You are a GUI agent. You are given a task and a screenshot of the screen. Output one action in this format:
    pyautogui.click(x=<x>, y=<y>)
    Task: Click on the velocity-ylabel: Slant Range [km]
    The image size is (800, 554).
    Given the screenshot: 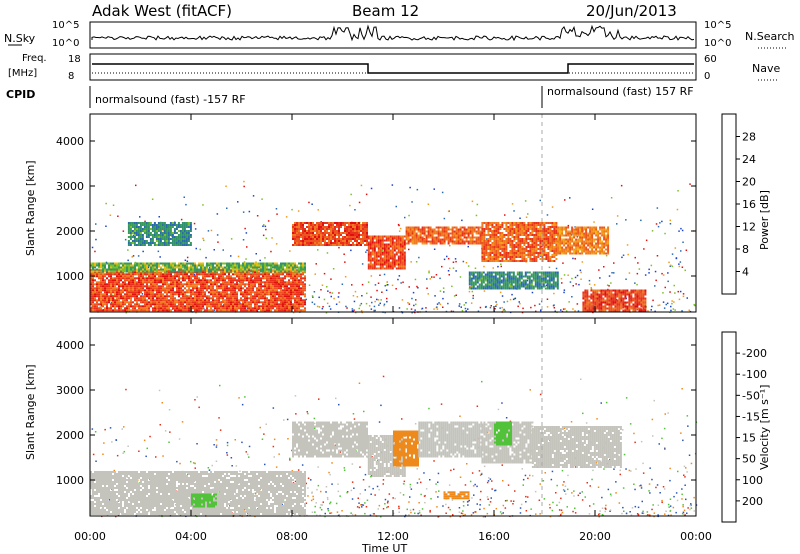 What is the action you would take?
    pyautogui.click(x=30, y=412)
    